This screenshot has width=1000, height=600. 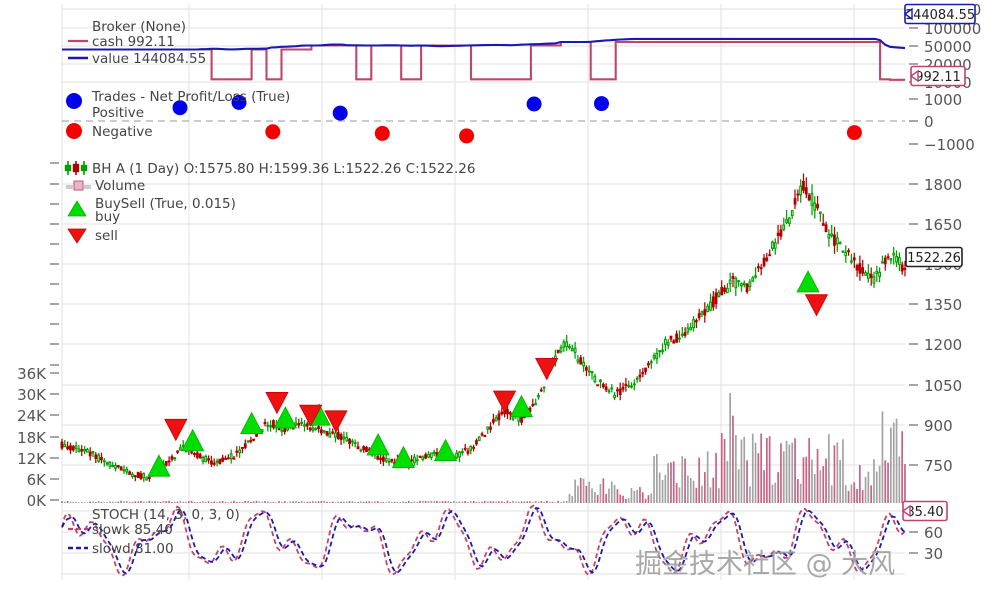 What do you see at coordinates (924, 512) in the screenshot?
I see `svg-text: 85.40` at bounding box center [924, 512].